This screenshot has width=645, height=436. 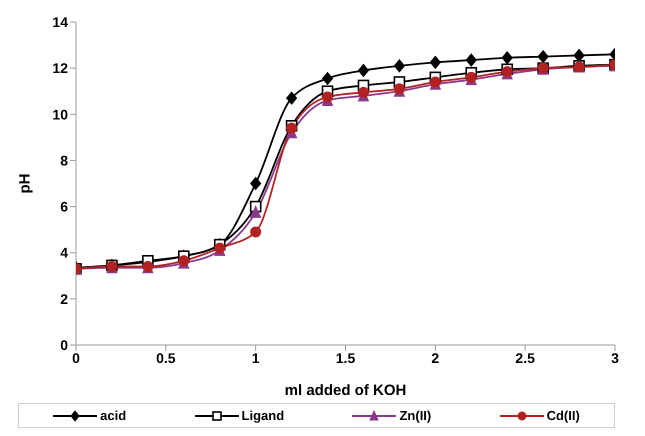 What do you see at coordinates (76, 358) in the screenshot?
I see `x-tick-label: 0` at bounding box center [76, 358].